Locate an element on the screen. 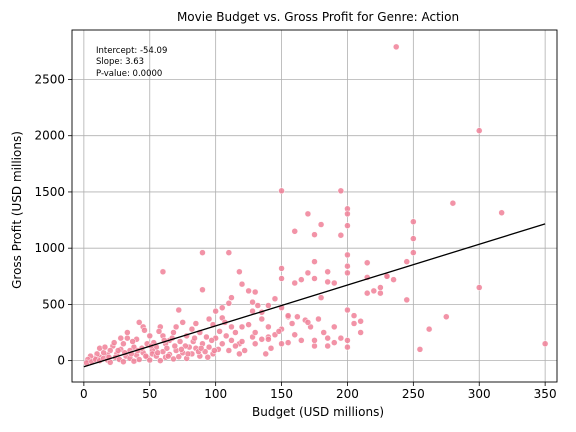  x-tick-label: 300 is located at coordinates (479, 394).